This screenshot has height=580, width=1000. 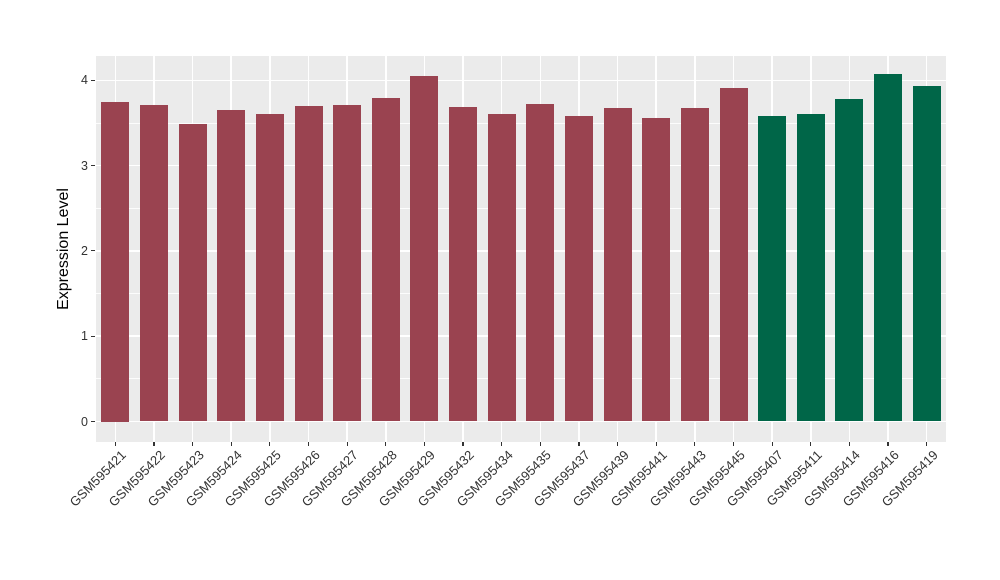 I want to click on bar-GSM595443, so click(x=694, y=264).